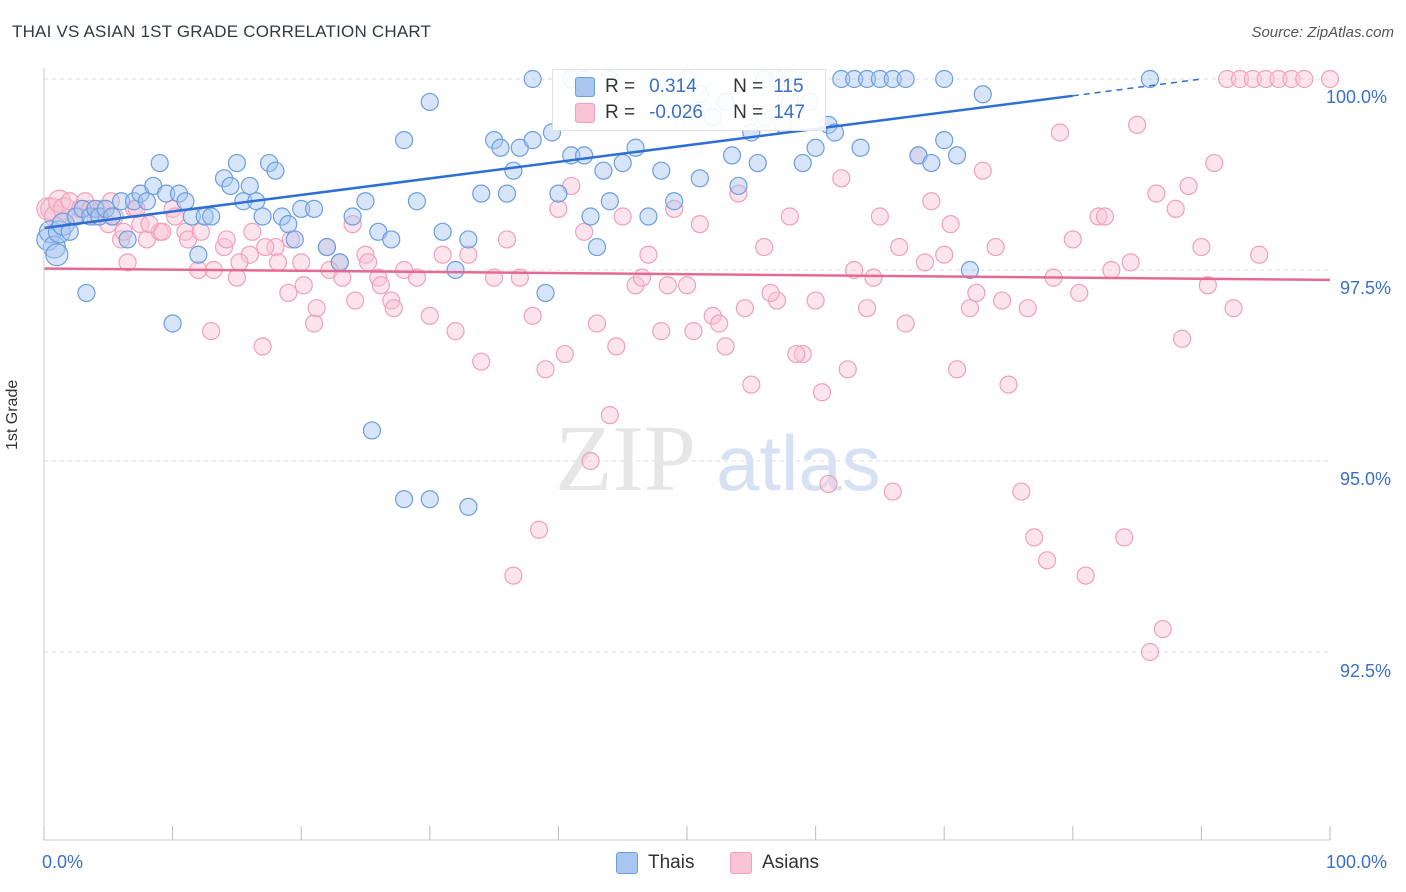  Describe the element at coordinates (620, 86) in the screenshot. I see `legend-r-label: R =` at that location.